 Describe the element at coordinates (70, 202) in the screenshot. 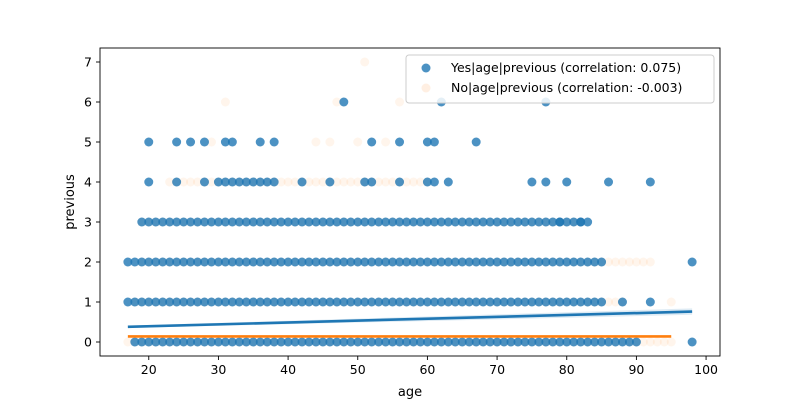

I see `y-axis-label: previous` at that location.